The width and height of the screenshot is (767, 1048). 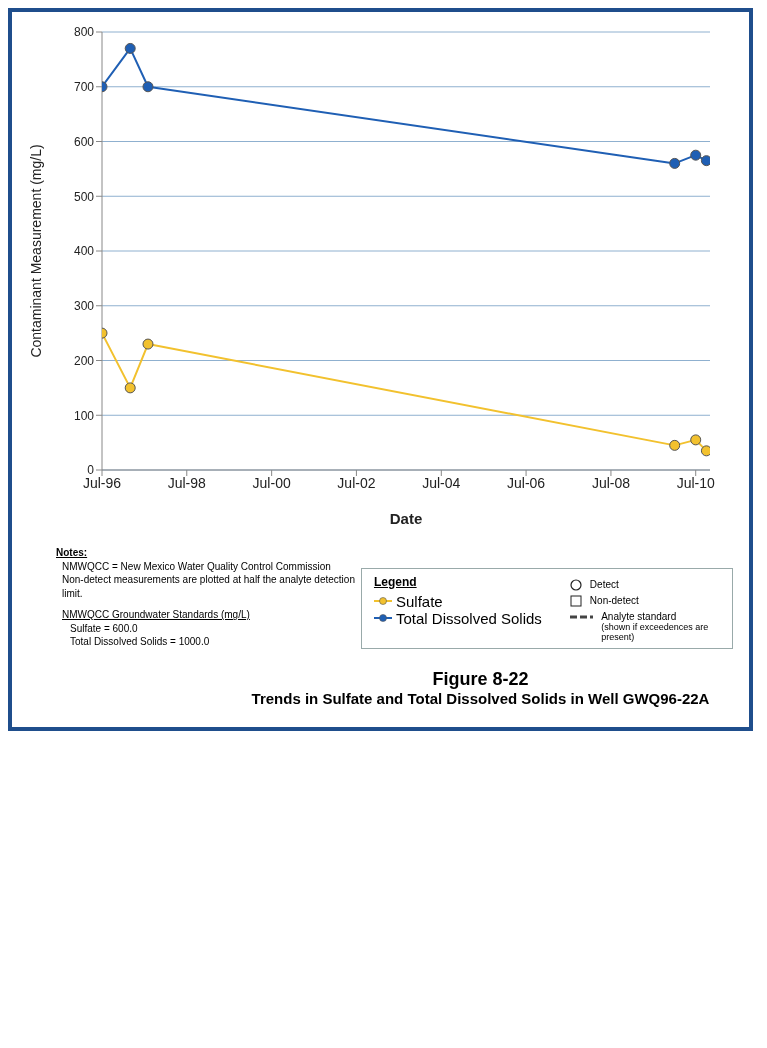 What do you see at coordinates (468, 618) in the screenshot?
I see `legend-label: Total Dissolved Solids` at bounding box center [468, 618].